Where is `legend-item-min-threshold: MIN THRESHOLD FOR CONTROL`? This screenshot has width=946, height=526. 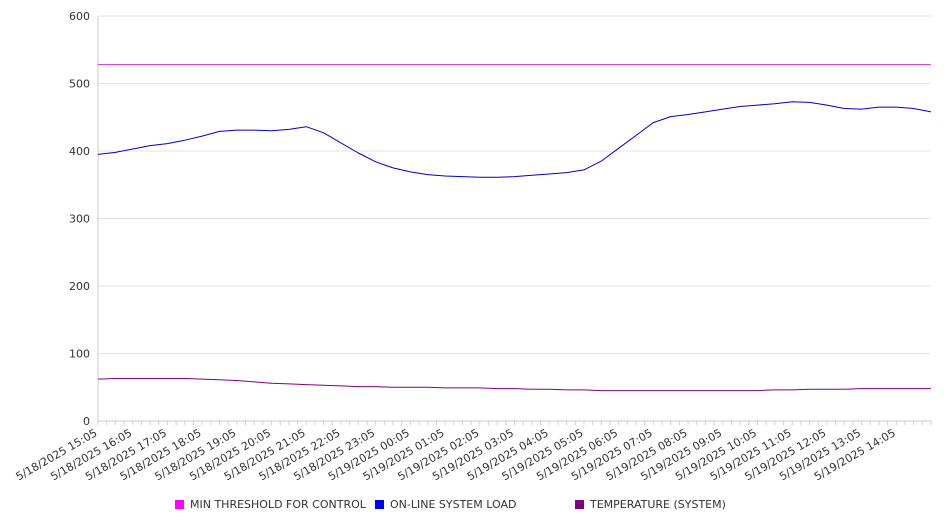
legend-item-min-threshold: MIN THRESHOLD FOR CONTROL is located at coordinates (270, 504).